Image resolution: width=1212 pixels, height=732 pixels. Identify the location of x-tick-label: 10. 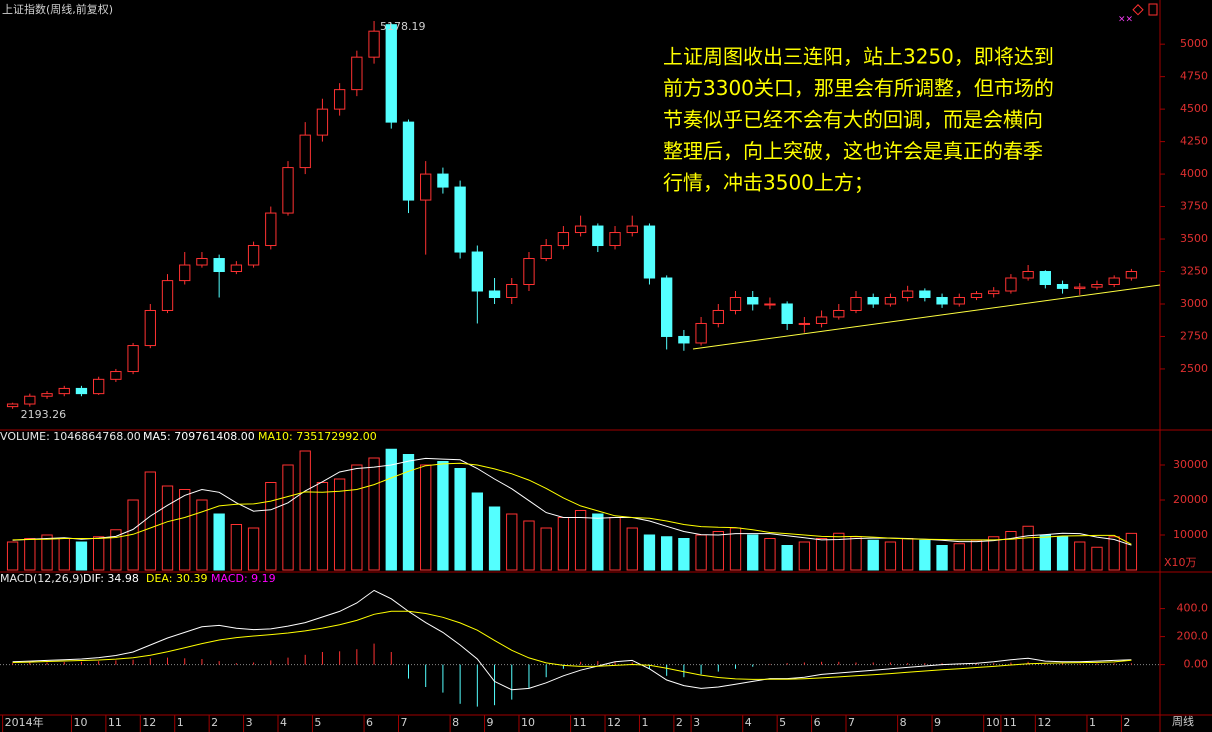
(993, 722).